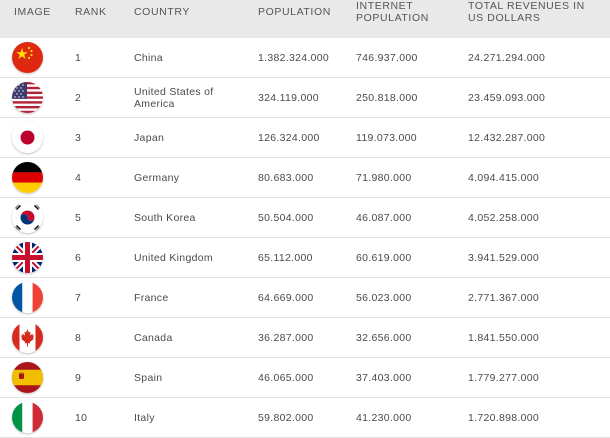 Image resolution: width=610 pixels, height=438 pixels. What do you see at coordinates (384, 218) in the screenshot?
I see `internet-population-cell: 46.087.000` at bounding box center [384, 218].